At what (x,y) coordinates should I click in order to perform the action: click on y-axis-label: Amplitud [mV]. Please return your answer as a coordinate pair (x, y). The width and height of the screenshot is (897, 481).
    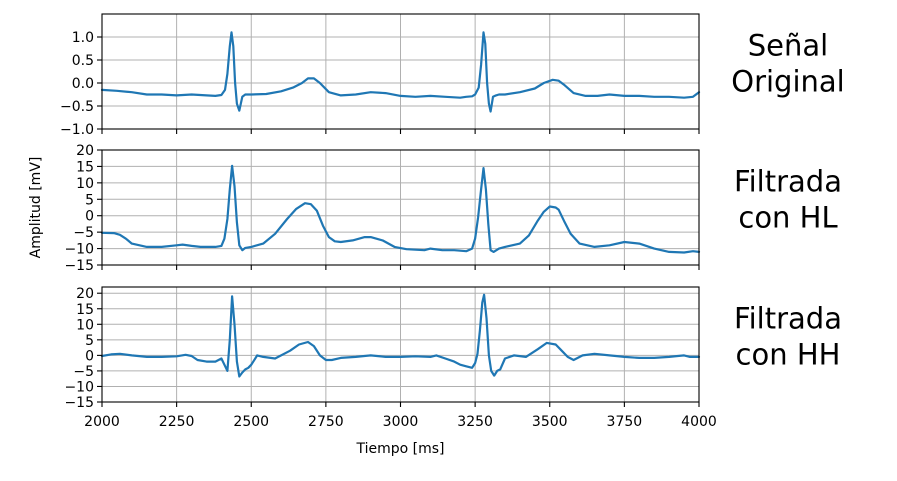
    Looking at the image, I should click on (36, 208).